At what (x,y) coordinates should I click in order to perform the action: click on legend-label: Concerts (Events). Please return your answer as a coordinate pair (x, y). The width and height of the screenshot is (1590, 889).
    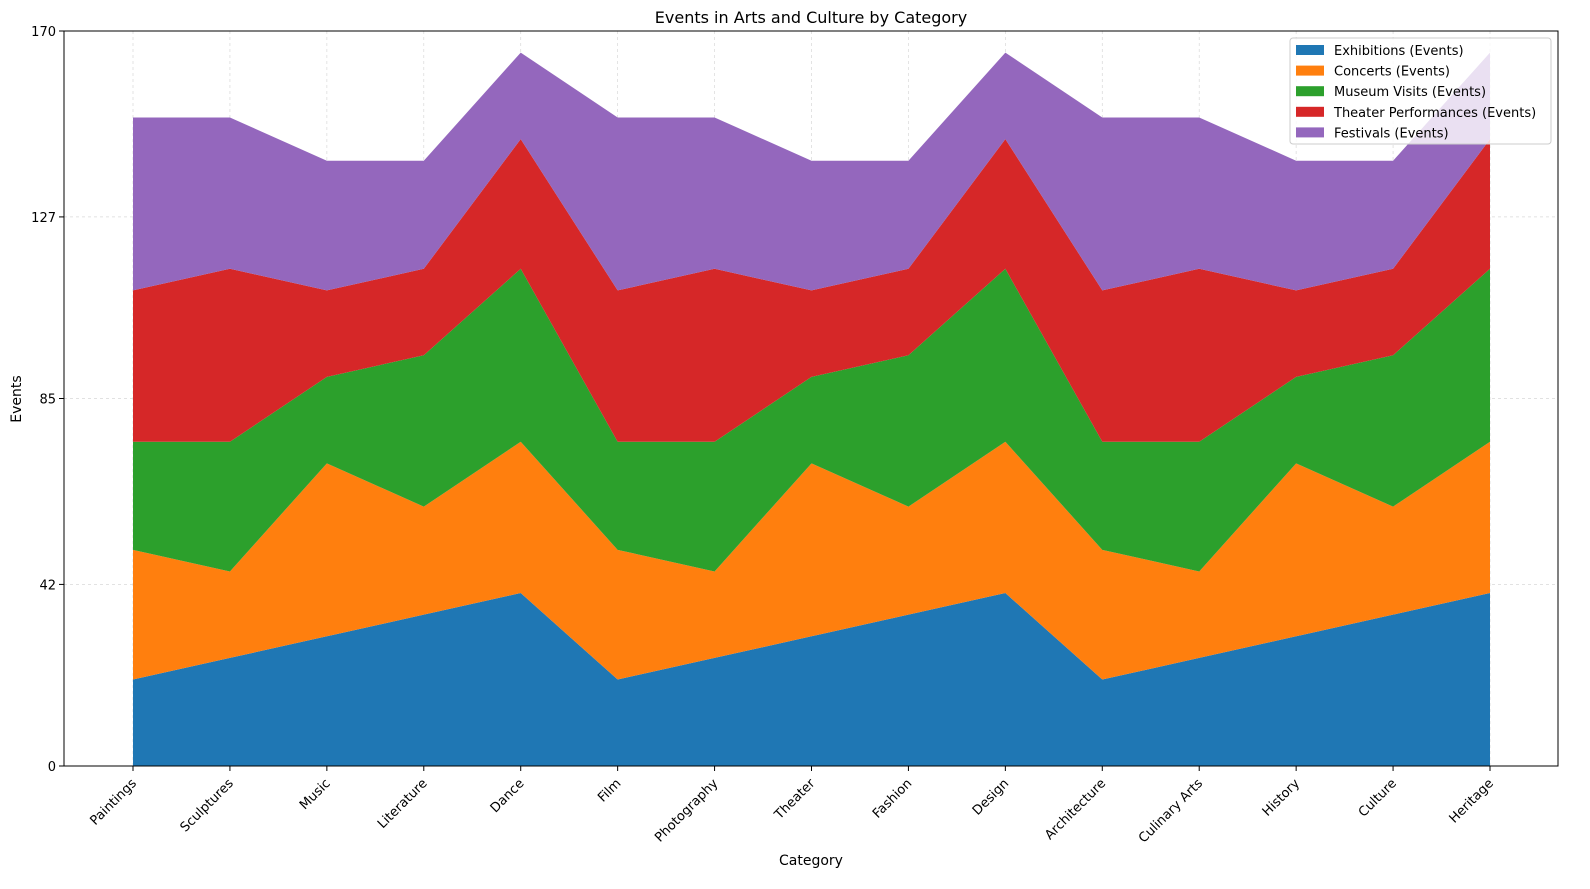
    Looking at the image, I should click on (1392, 72).